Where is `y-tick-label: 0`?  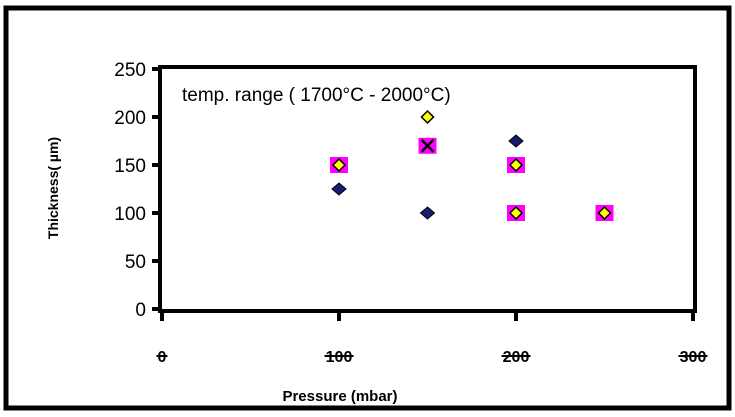
y-tick-label: 0 is located at coordinates (140, 310).